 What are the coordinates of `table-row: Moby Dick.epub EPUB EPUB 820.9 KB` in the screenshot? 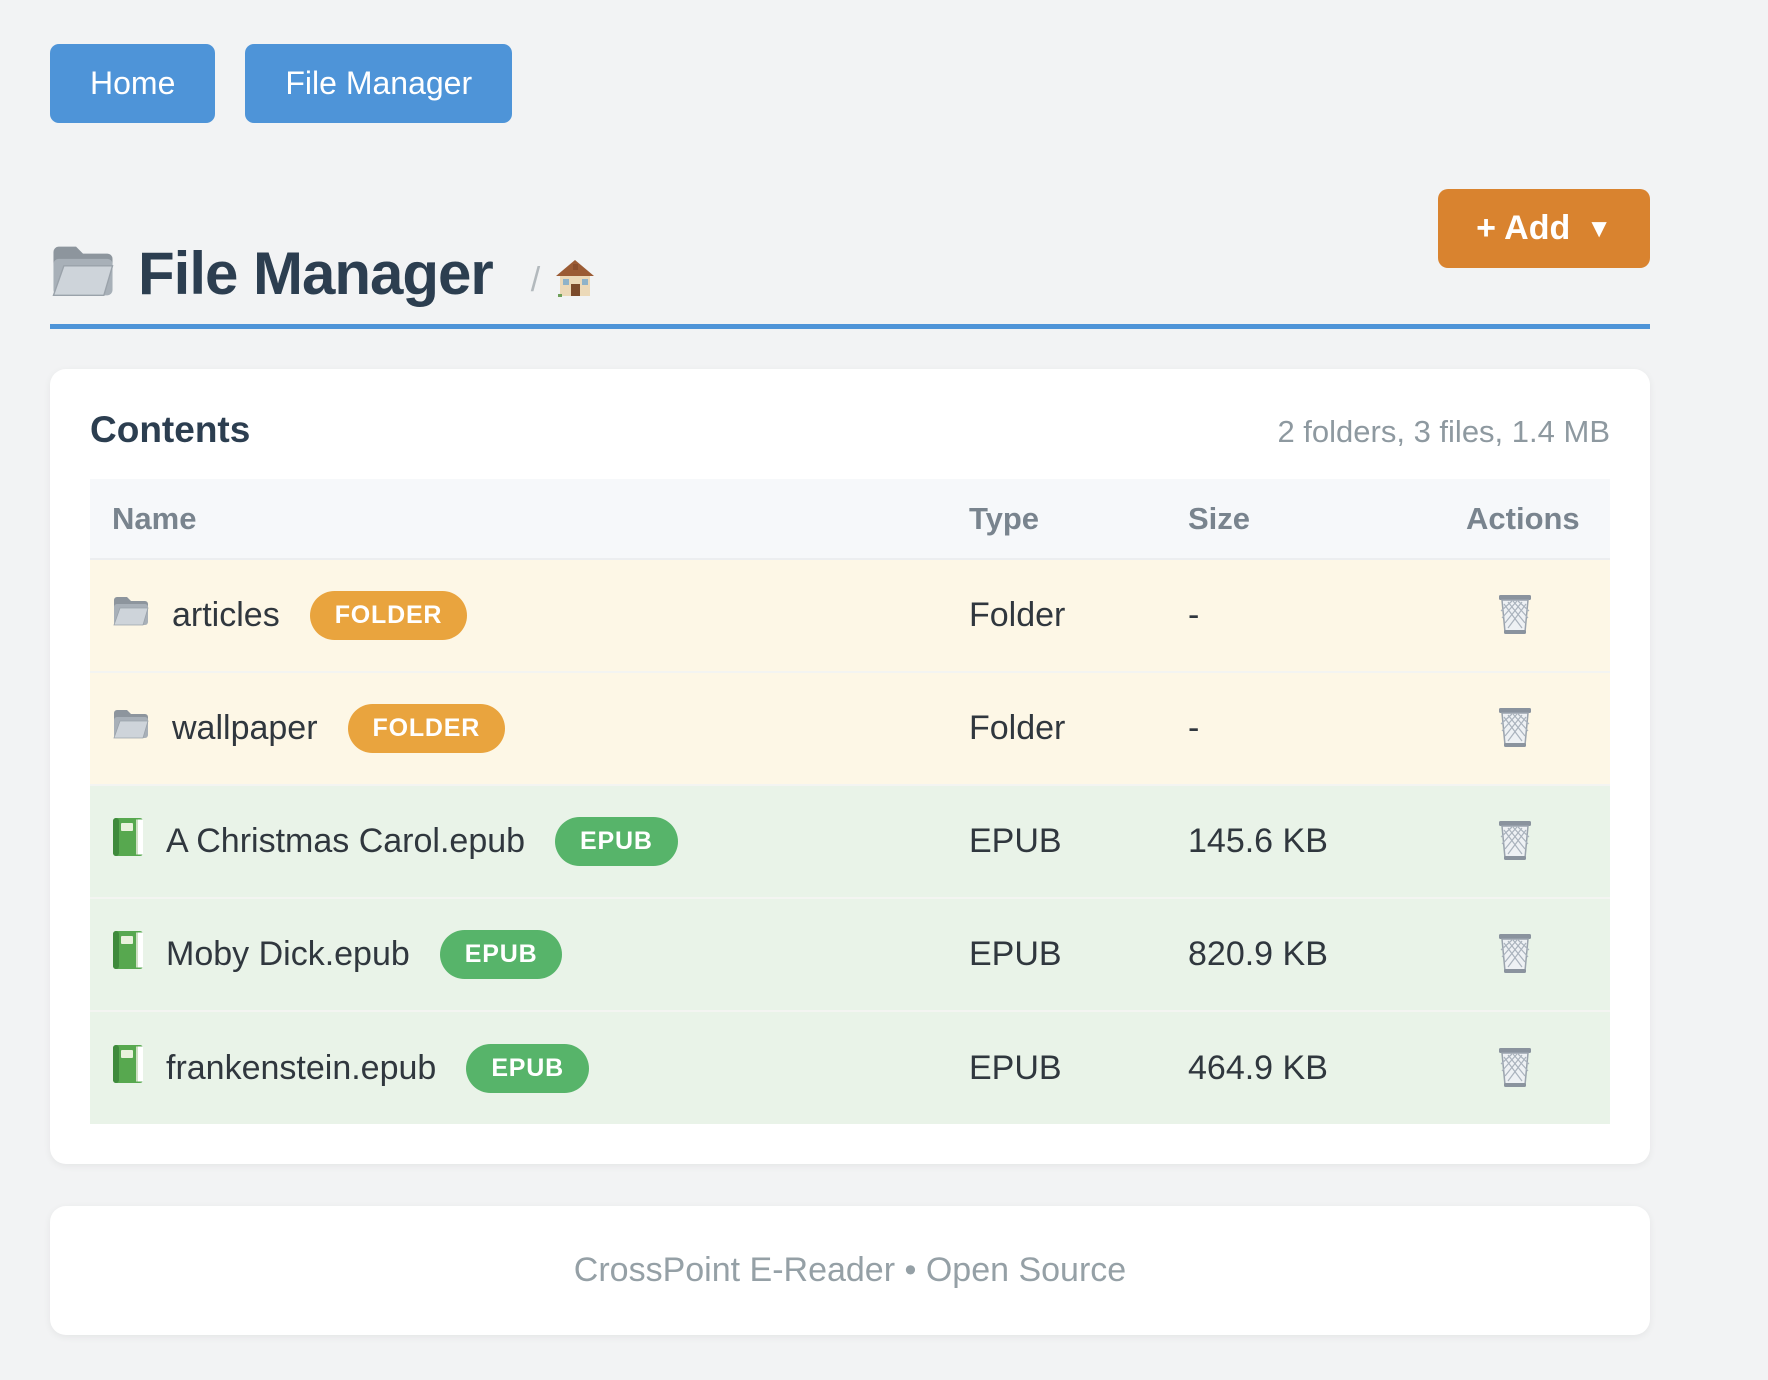 It's located at (850, 955).